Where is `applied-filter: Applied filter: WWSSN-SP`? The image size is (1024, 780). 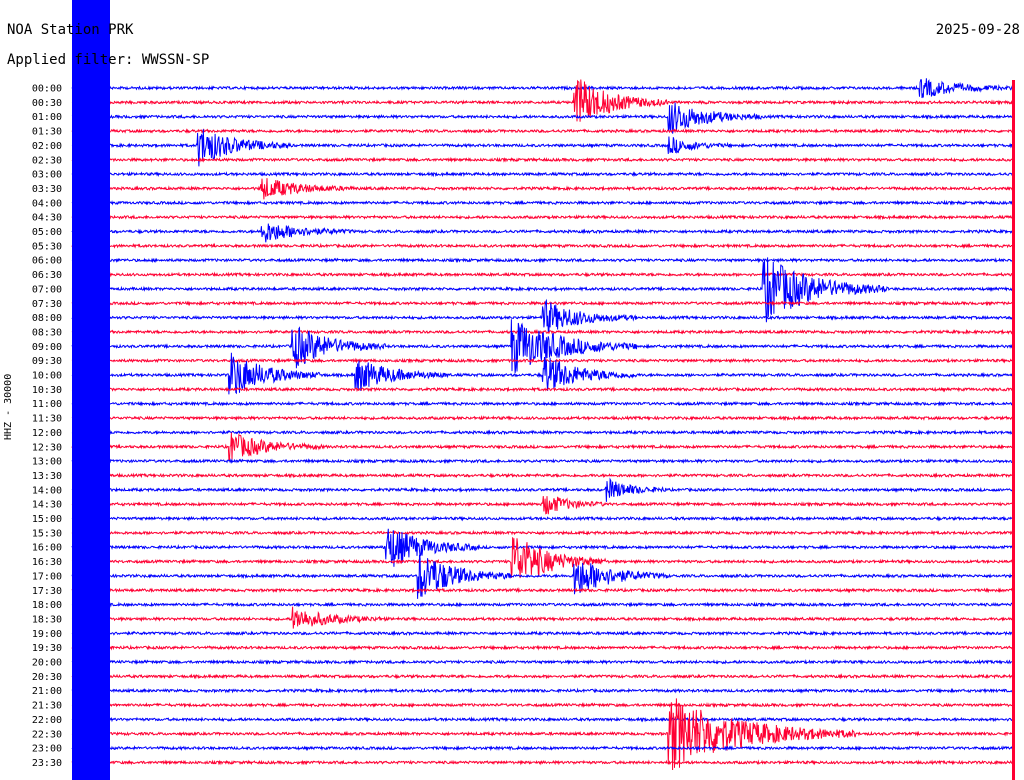 applied-filter: Applied filter: WWSSN-SP is located at coordinates (108, 60).